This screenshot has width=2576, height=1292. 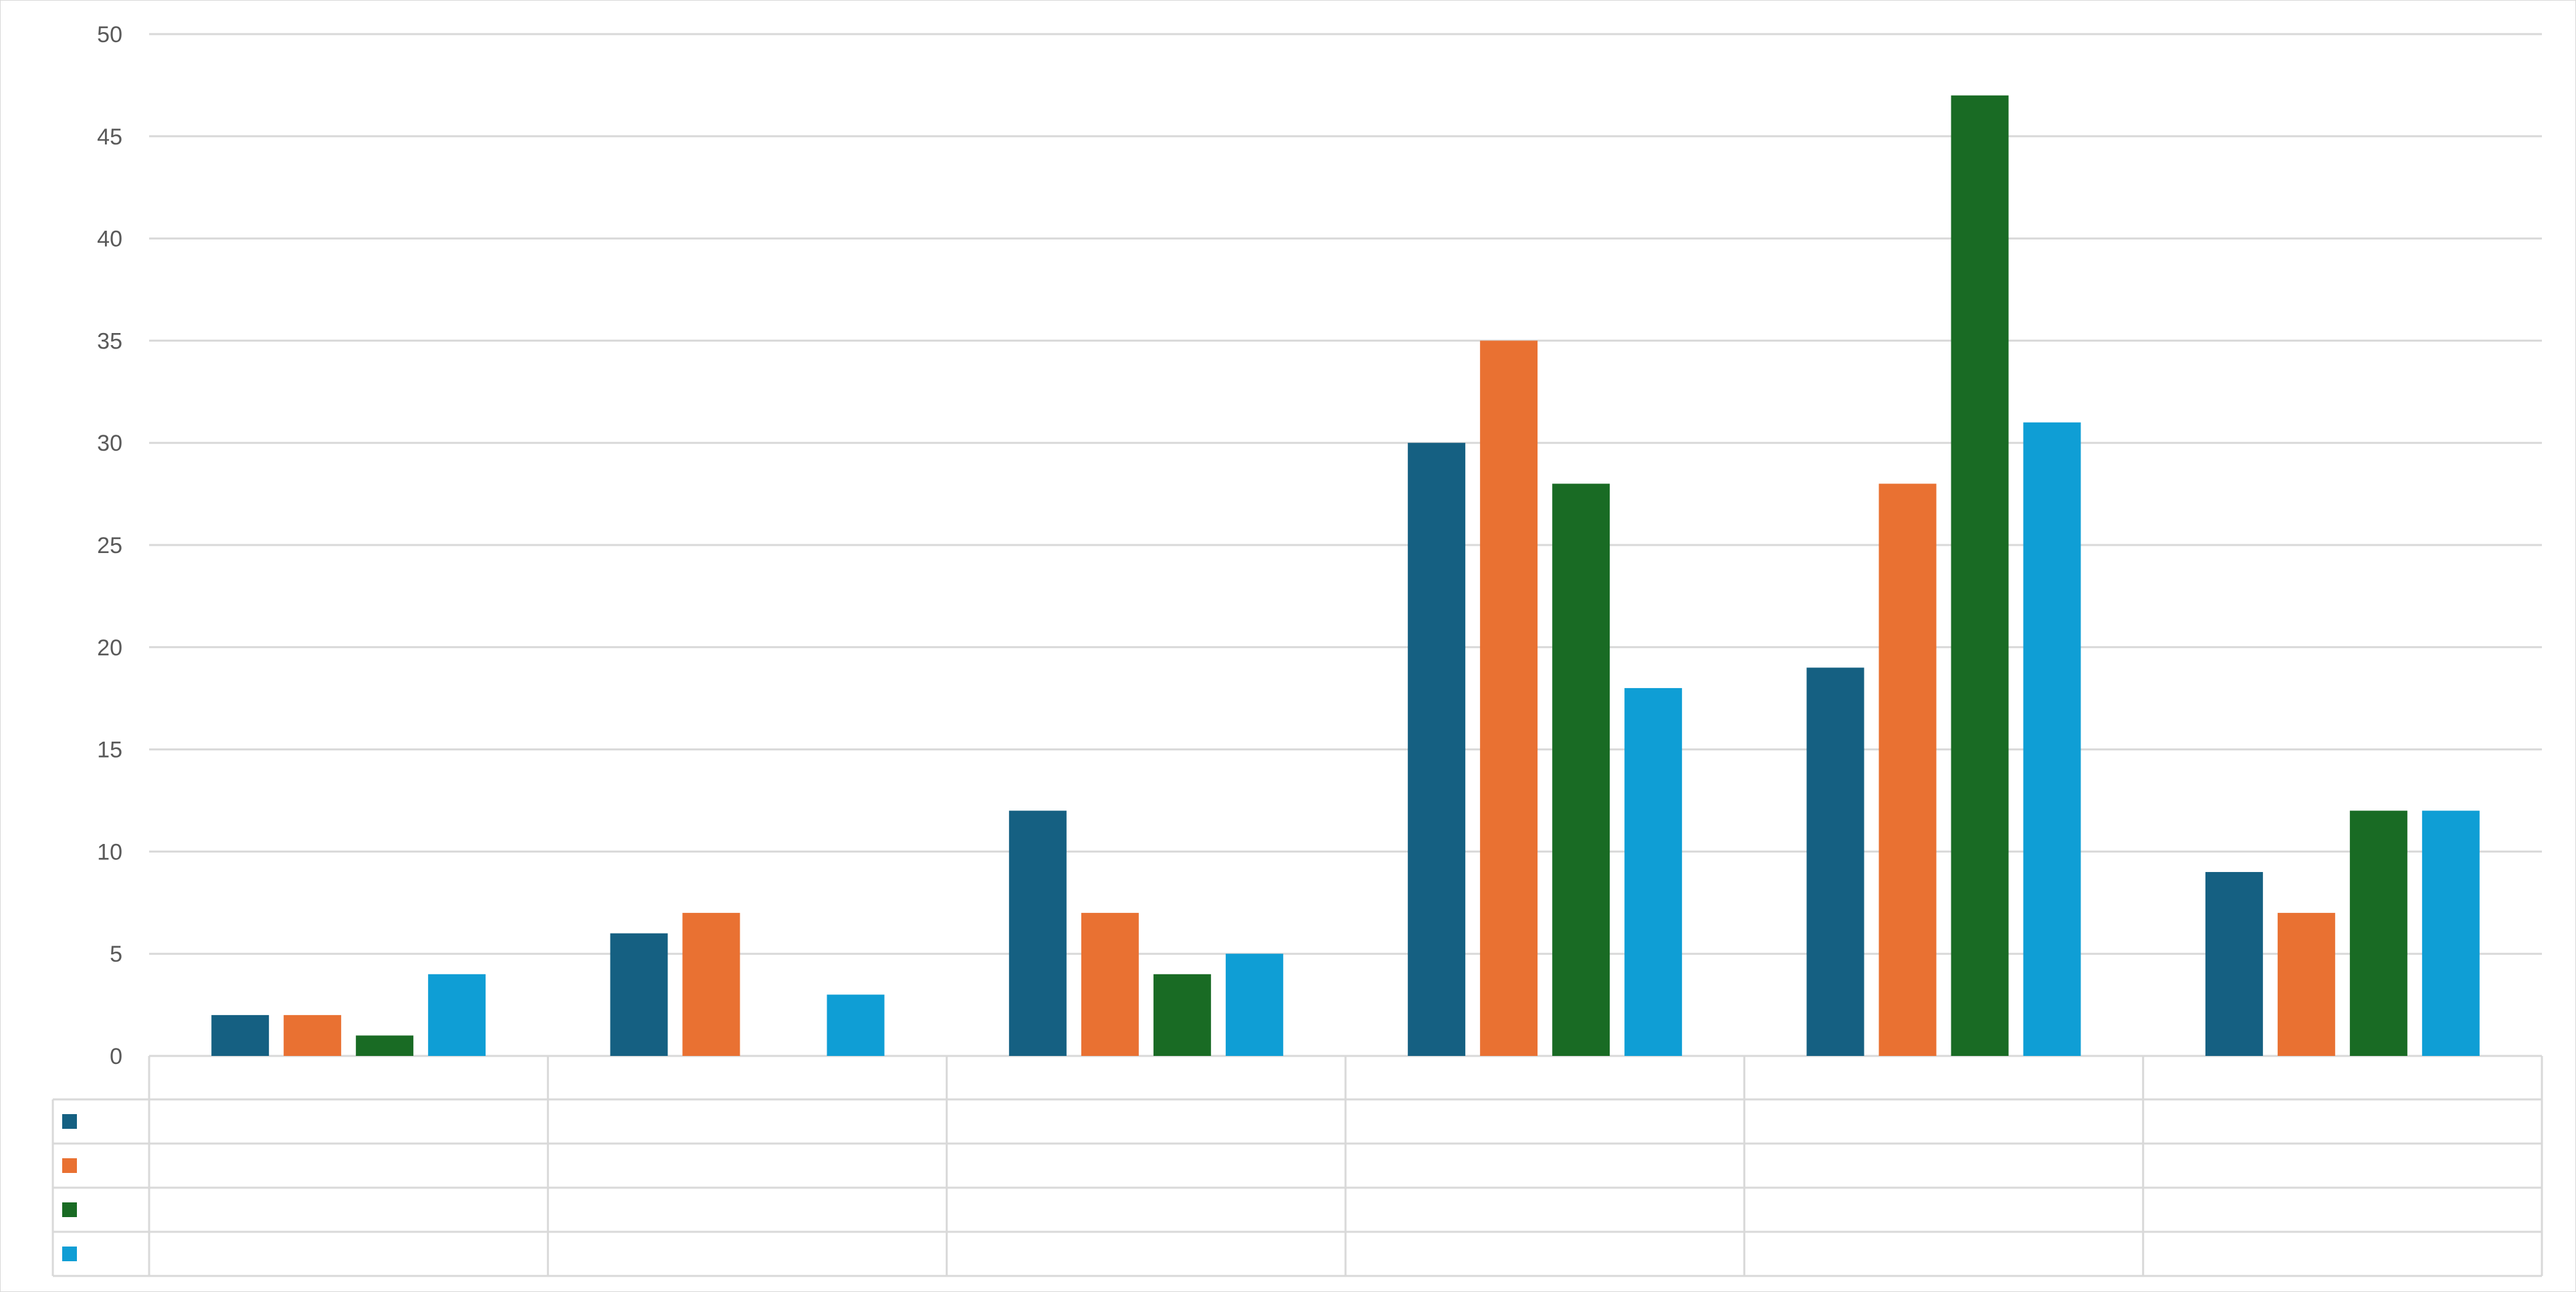 I want to click on y-tick-label: 40, so click(x=109, y=239).